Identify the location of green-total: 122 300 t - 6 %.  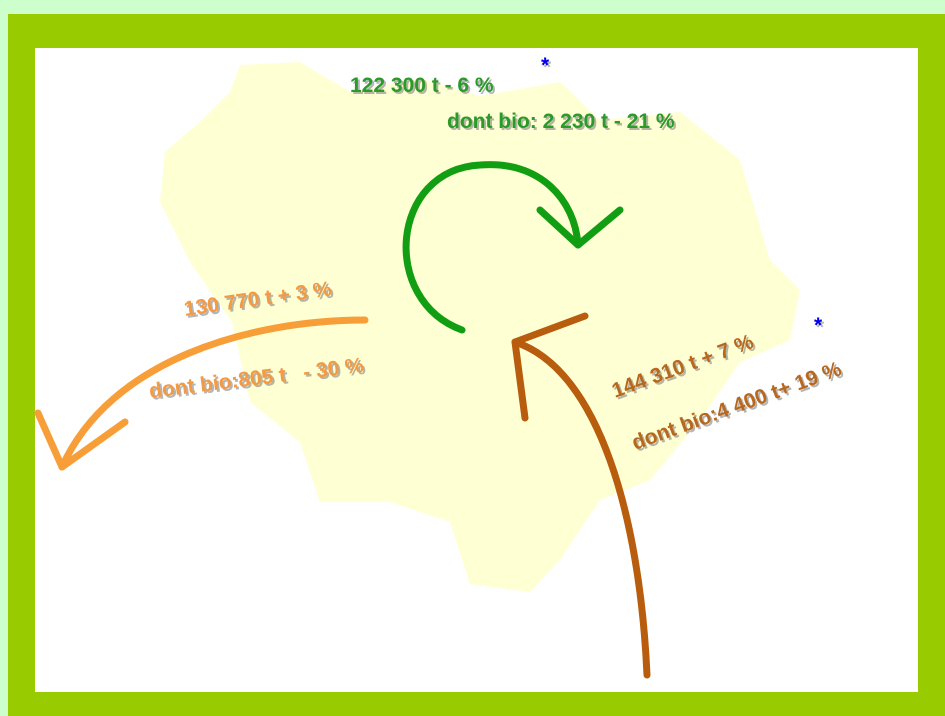
(422, 85).